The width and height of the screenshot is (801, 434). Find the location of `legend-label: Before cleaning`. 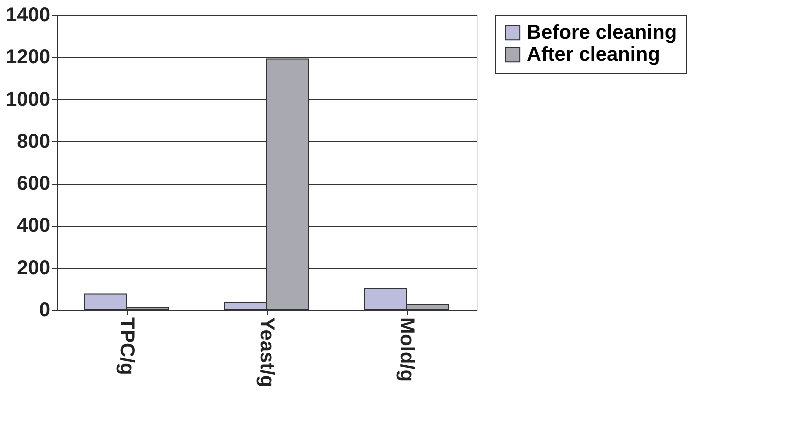

legend-label: Before cleaning is located at coordinates (602, 33).